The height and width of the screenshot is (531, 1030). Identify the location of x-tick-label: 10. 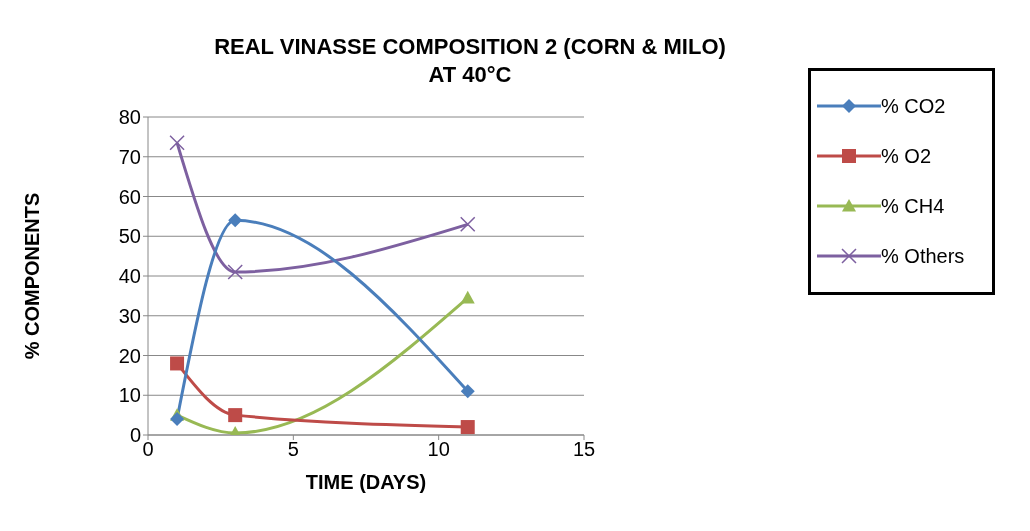
(438, 449).